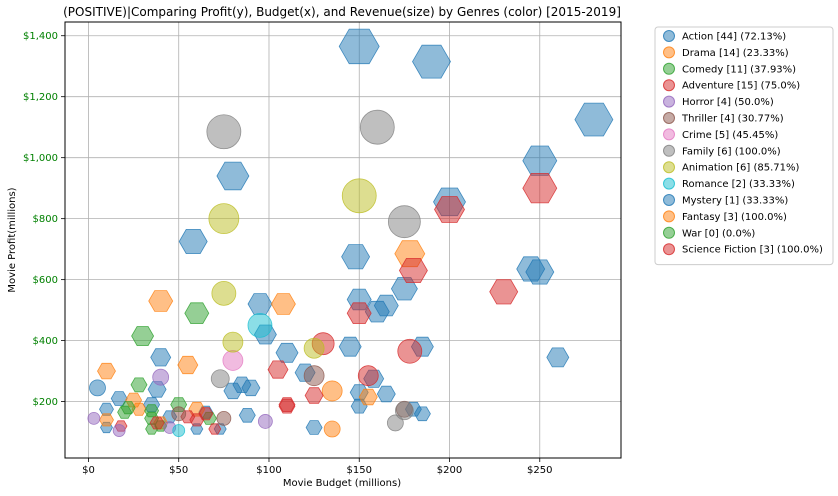 The width and height of the screenshot is (838, 496). Describe the element at coordinates (728, 102) in the screenshot. I see `legend-entry: Horror [4] (50.0%)` at that location.